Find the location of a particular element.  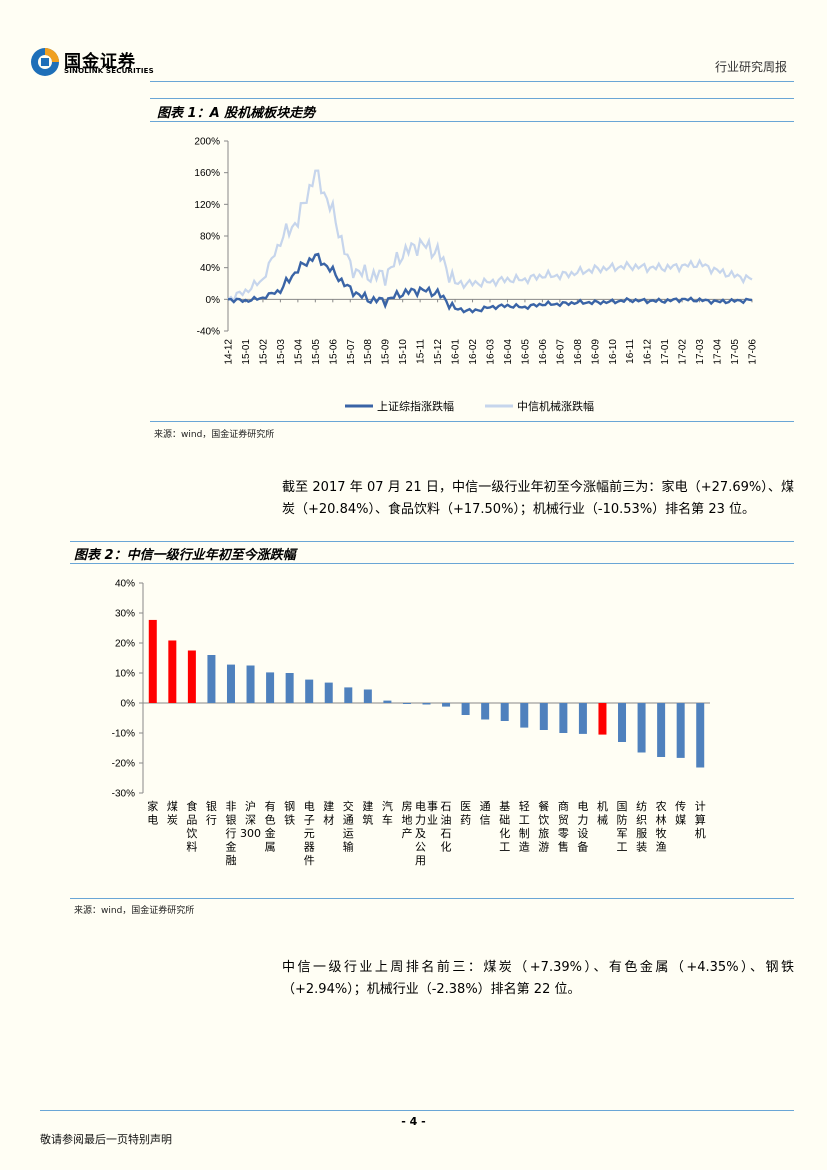

fig1-y-tick-label: 80% is located at coordinates (210, 237).